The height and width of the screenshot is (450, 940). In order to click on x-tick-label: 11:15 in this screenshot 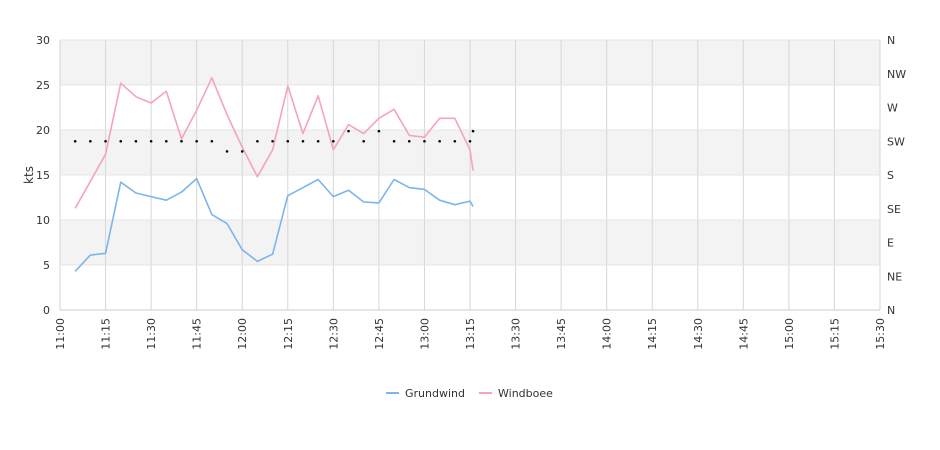, I will do `click(106, 334)`.